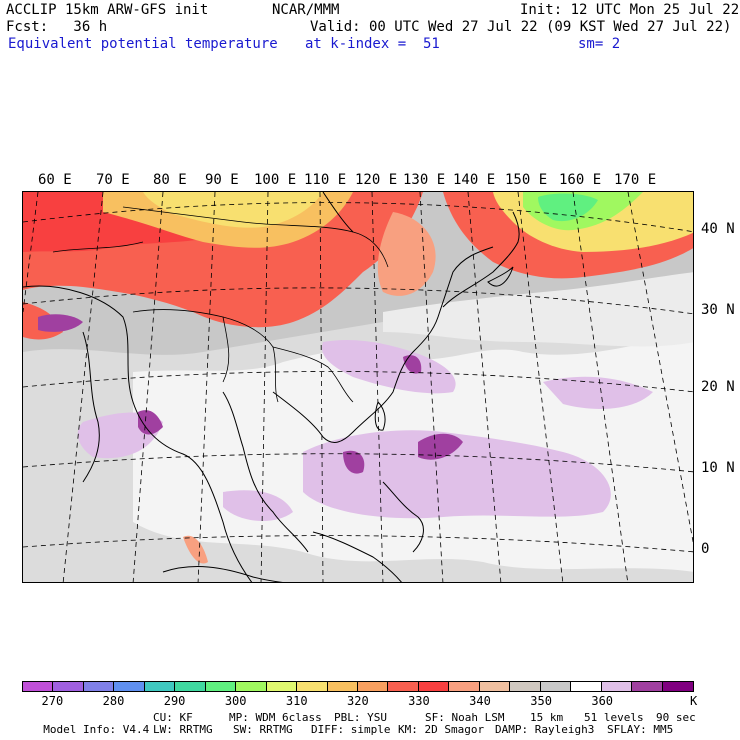  Describe the element at coordinates (96, 729) in the screenshot. I see `model-info-item: Model Info: V4.4` at that location.